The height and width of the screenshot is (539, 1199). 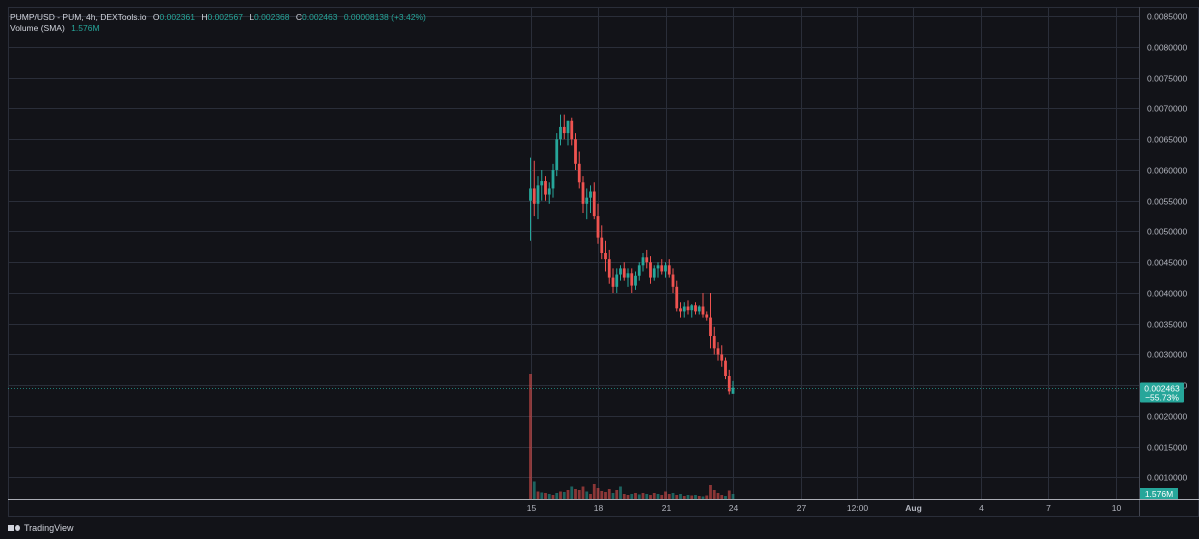 I want to click on x-tick-label: 27, so click(x=802, y=508).